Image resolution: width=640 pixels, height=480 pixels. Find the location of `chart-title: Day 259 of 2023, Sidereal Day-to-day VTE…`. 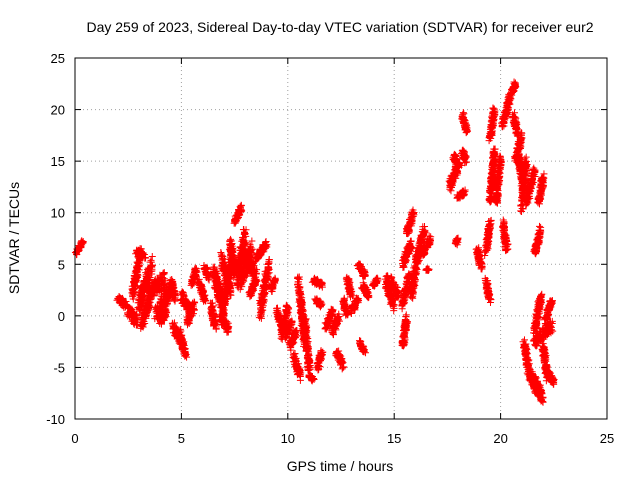

chart-title: Day 259 of 2023, Sidereal Day-to-day VTE… is located at coordinates (339, 27).